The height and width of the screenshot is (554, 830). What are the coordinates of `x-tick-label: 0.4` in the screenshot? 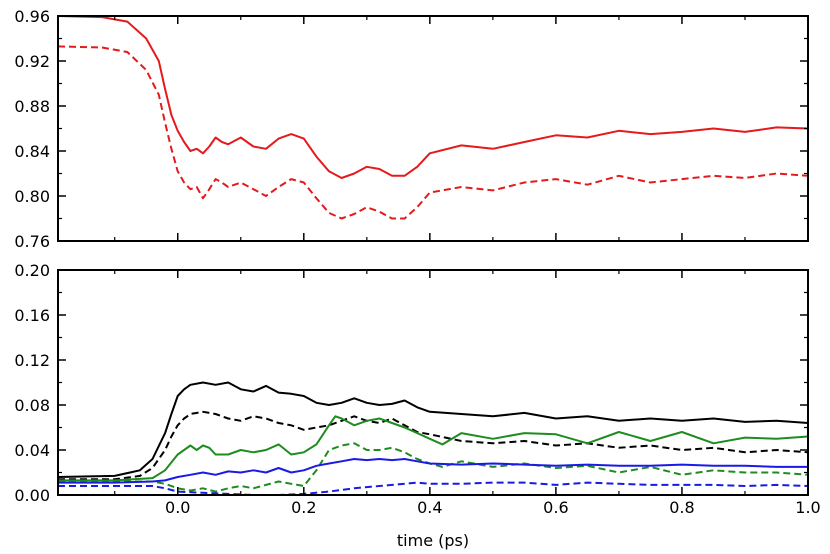 It's located at (429, 507).